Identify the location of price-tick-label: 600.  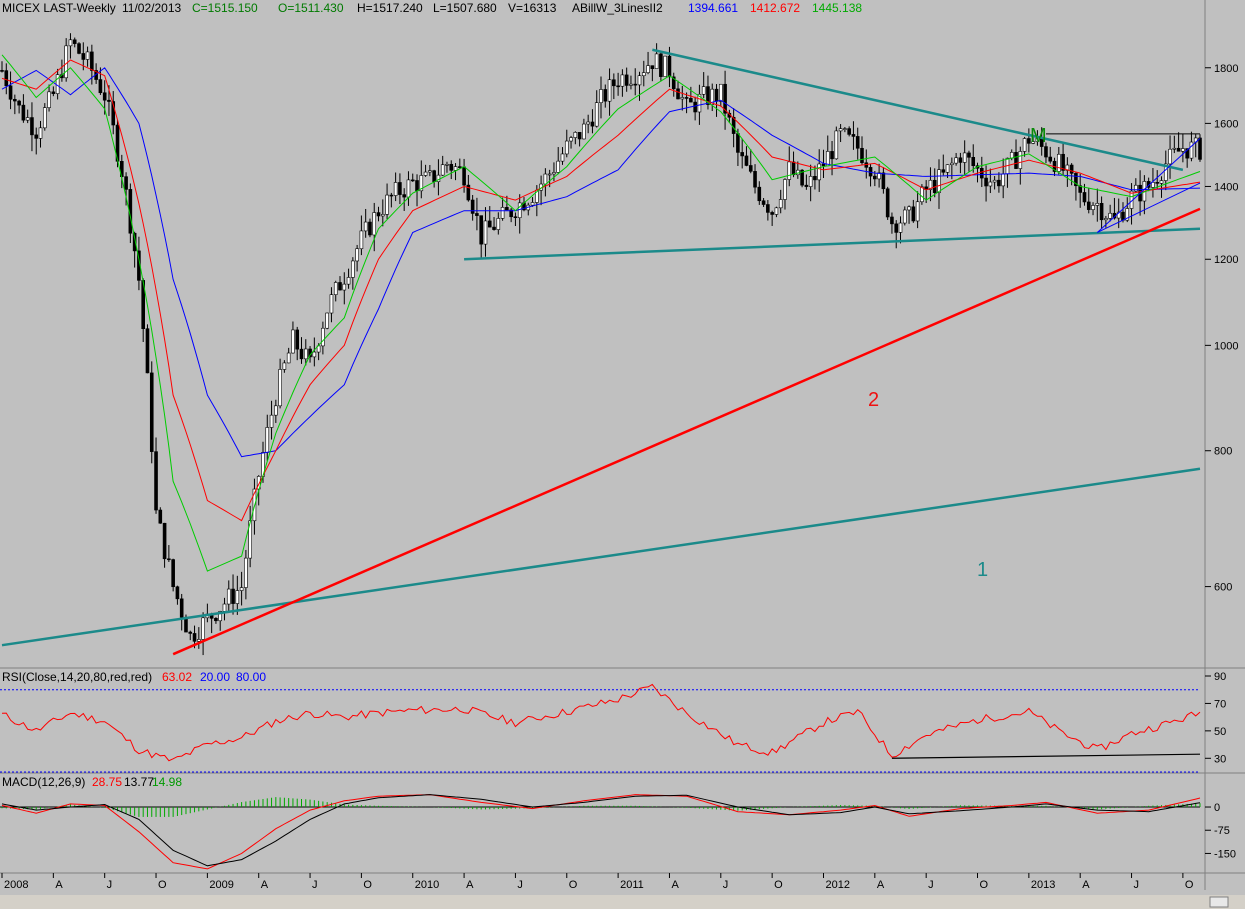
(1223, 588).